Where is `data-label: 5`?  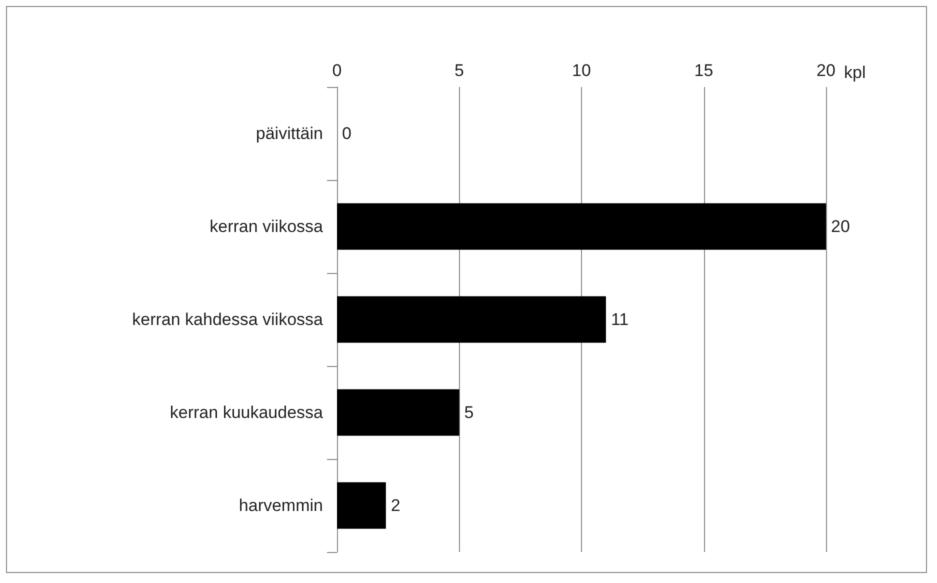
data-label: 5 is located at coordinates (469, 412).